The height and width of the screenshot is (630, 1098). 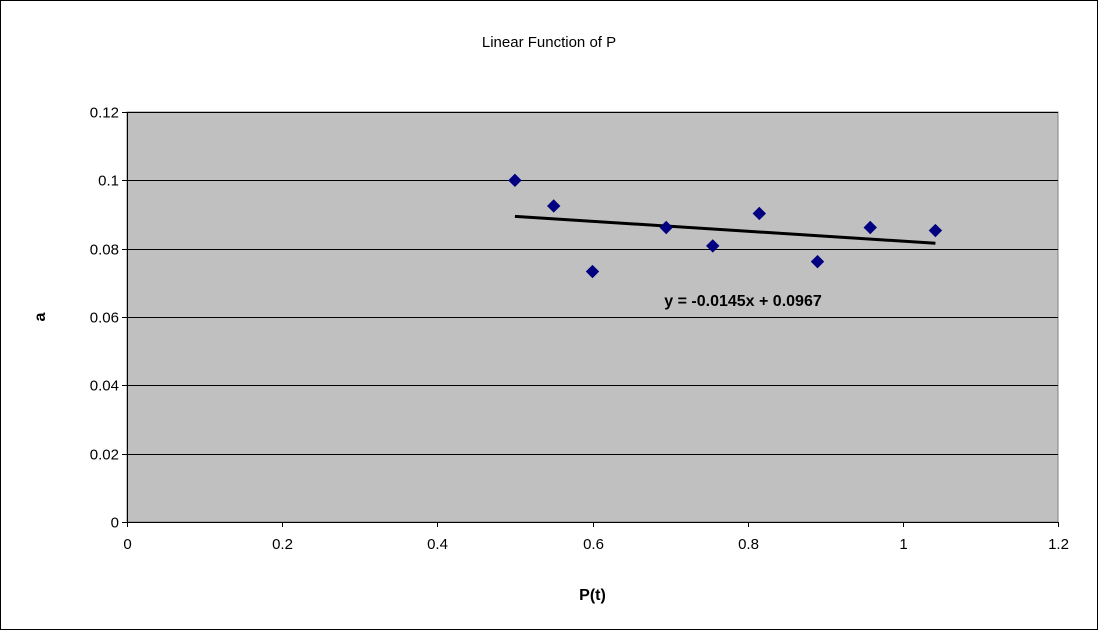 What do you see at coordinates (743, 301) in the screenshot?
I see `trendline-equation: y = -0.0145x + 0.0967` at bounding box center [743, 301].